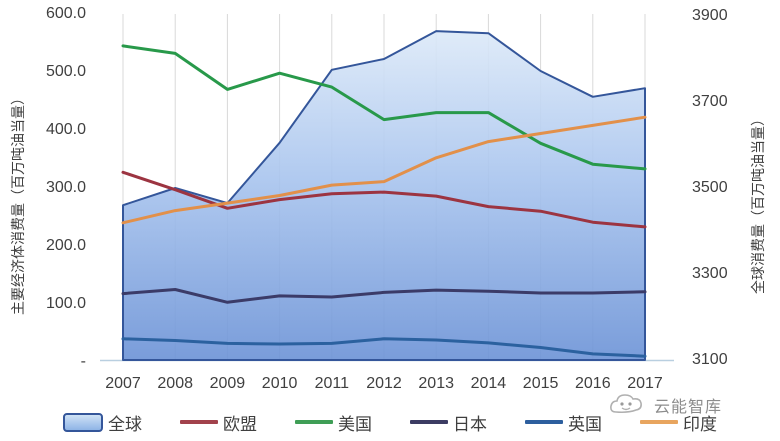 Image resolution: width=780 pixels, height=441 pixels. Describe the element at coordinates (593, 383) in the screenshot. I see `x-axis-label: 2016` at that location.